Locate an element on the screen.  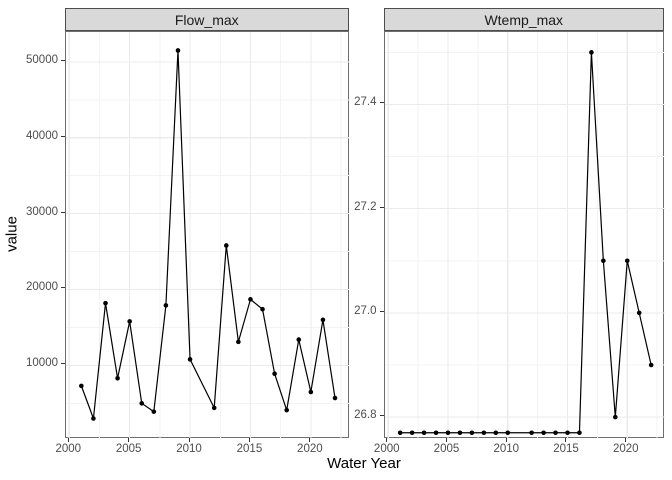
facet-strip-wtemp-max: Wtemp_max is located at coordinates (523, 19).